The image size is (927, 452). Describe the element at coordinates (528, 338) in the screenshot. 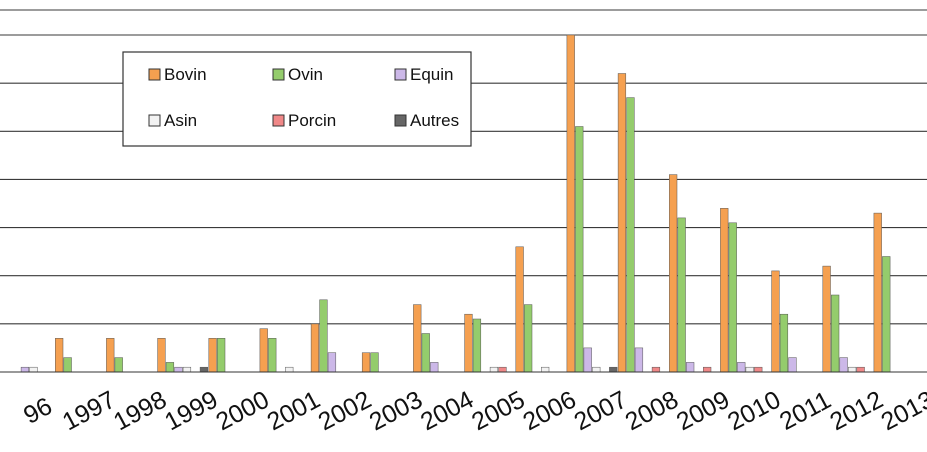

I see `bar-ovin-2006` at that location.